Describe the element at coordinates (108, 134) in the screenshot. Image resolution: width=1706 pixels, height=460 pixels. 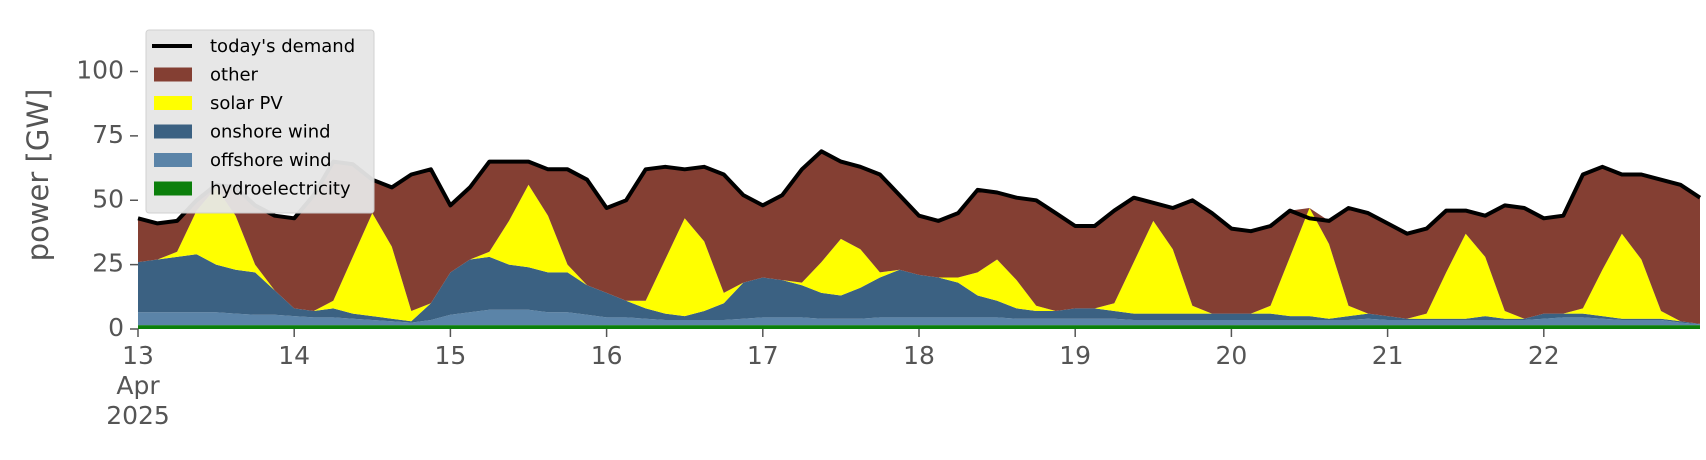
I see `y-tick-label: 75` at that location.